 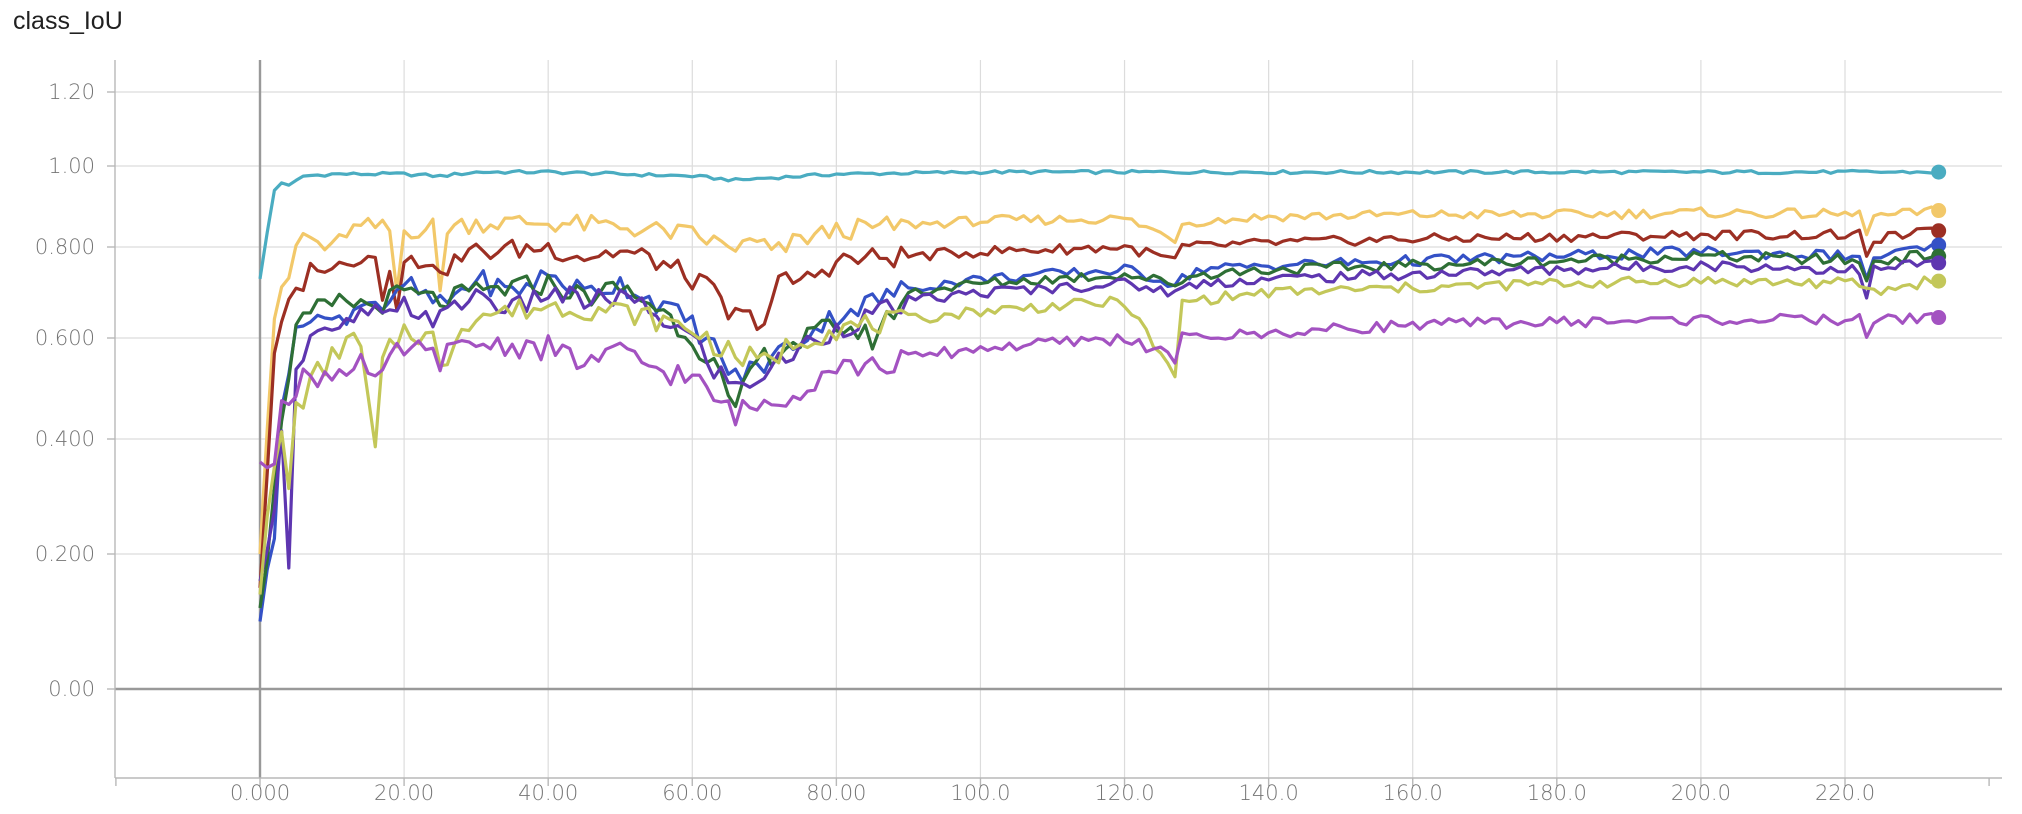 What do you see at coordinates (1557, 793) in the screenshot?
I see `x-tick-label: 180.0` at bounding box center [1557, 793].